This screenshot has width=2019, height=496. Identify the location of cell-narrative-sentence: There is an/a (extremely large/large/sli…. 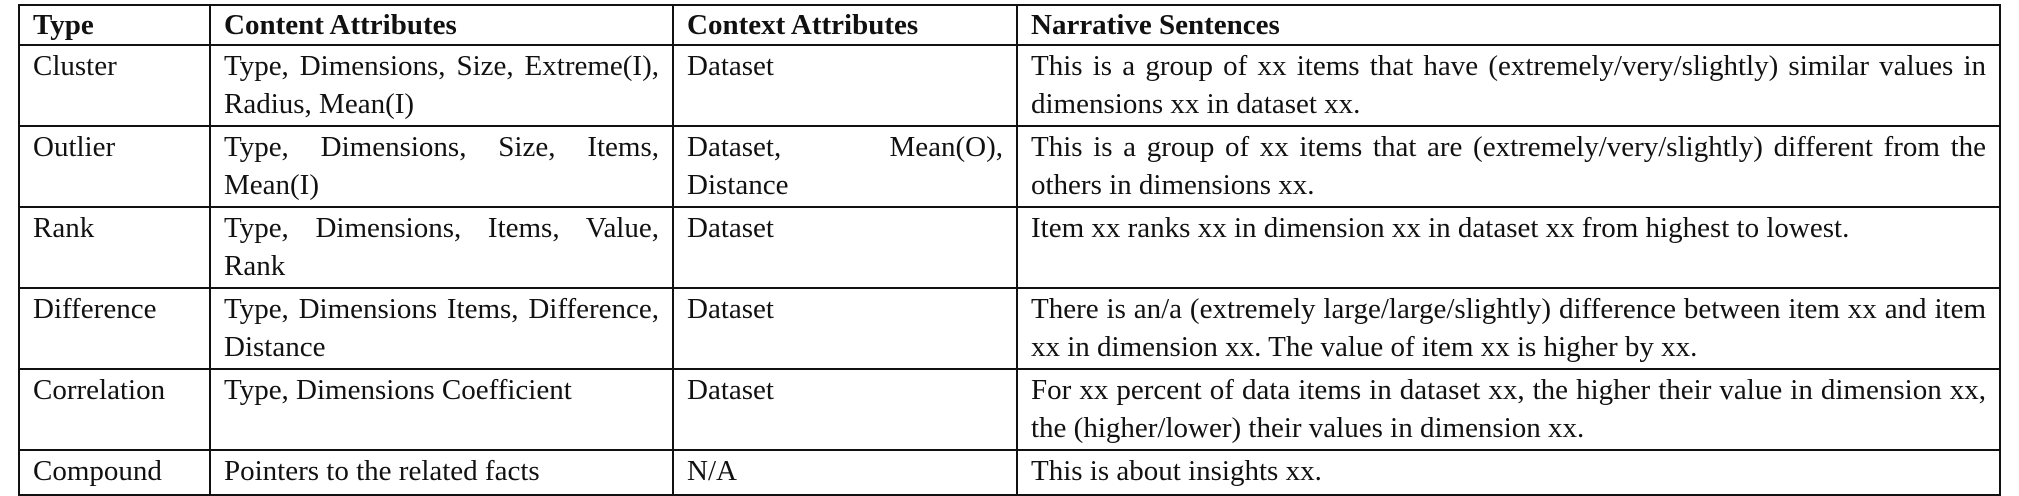
(1508, 328).